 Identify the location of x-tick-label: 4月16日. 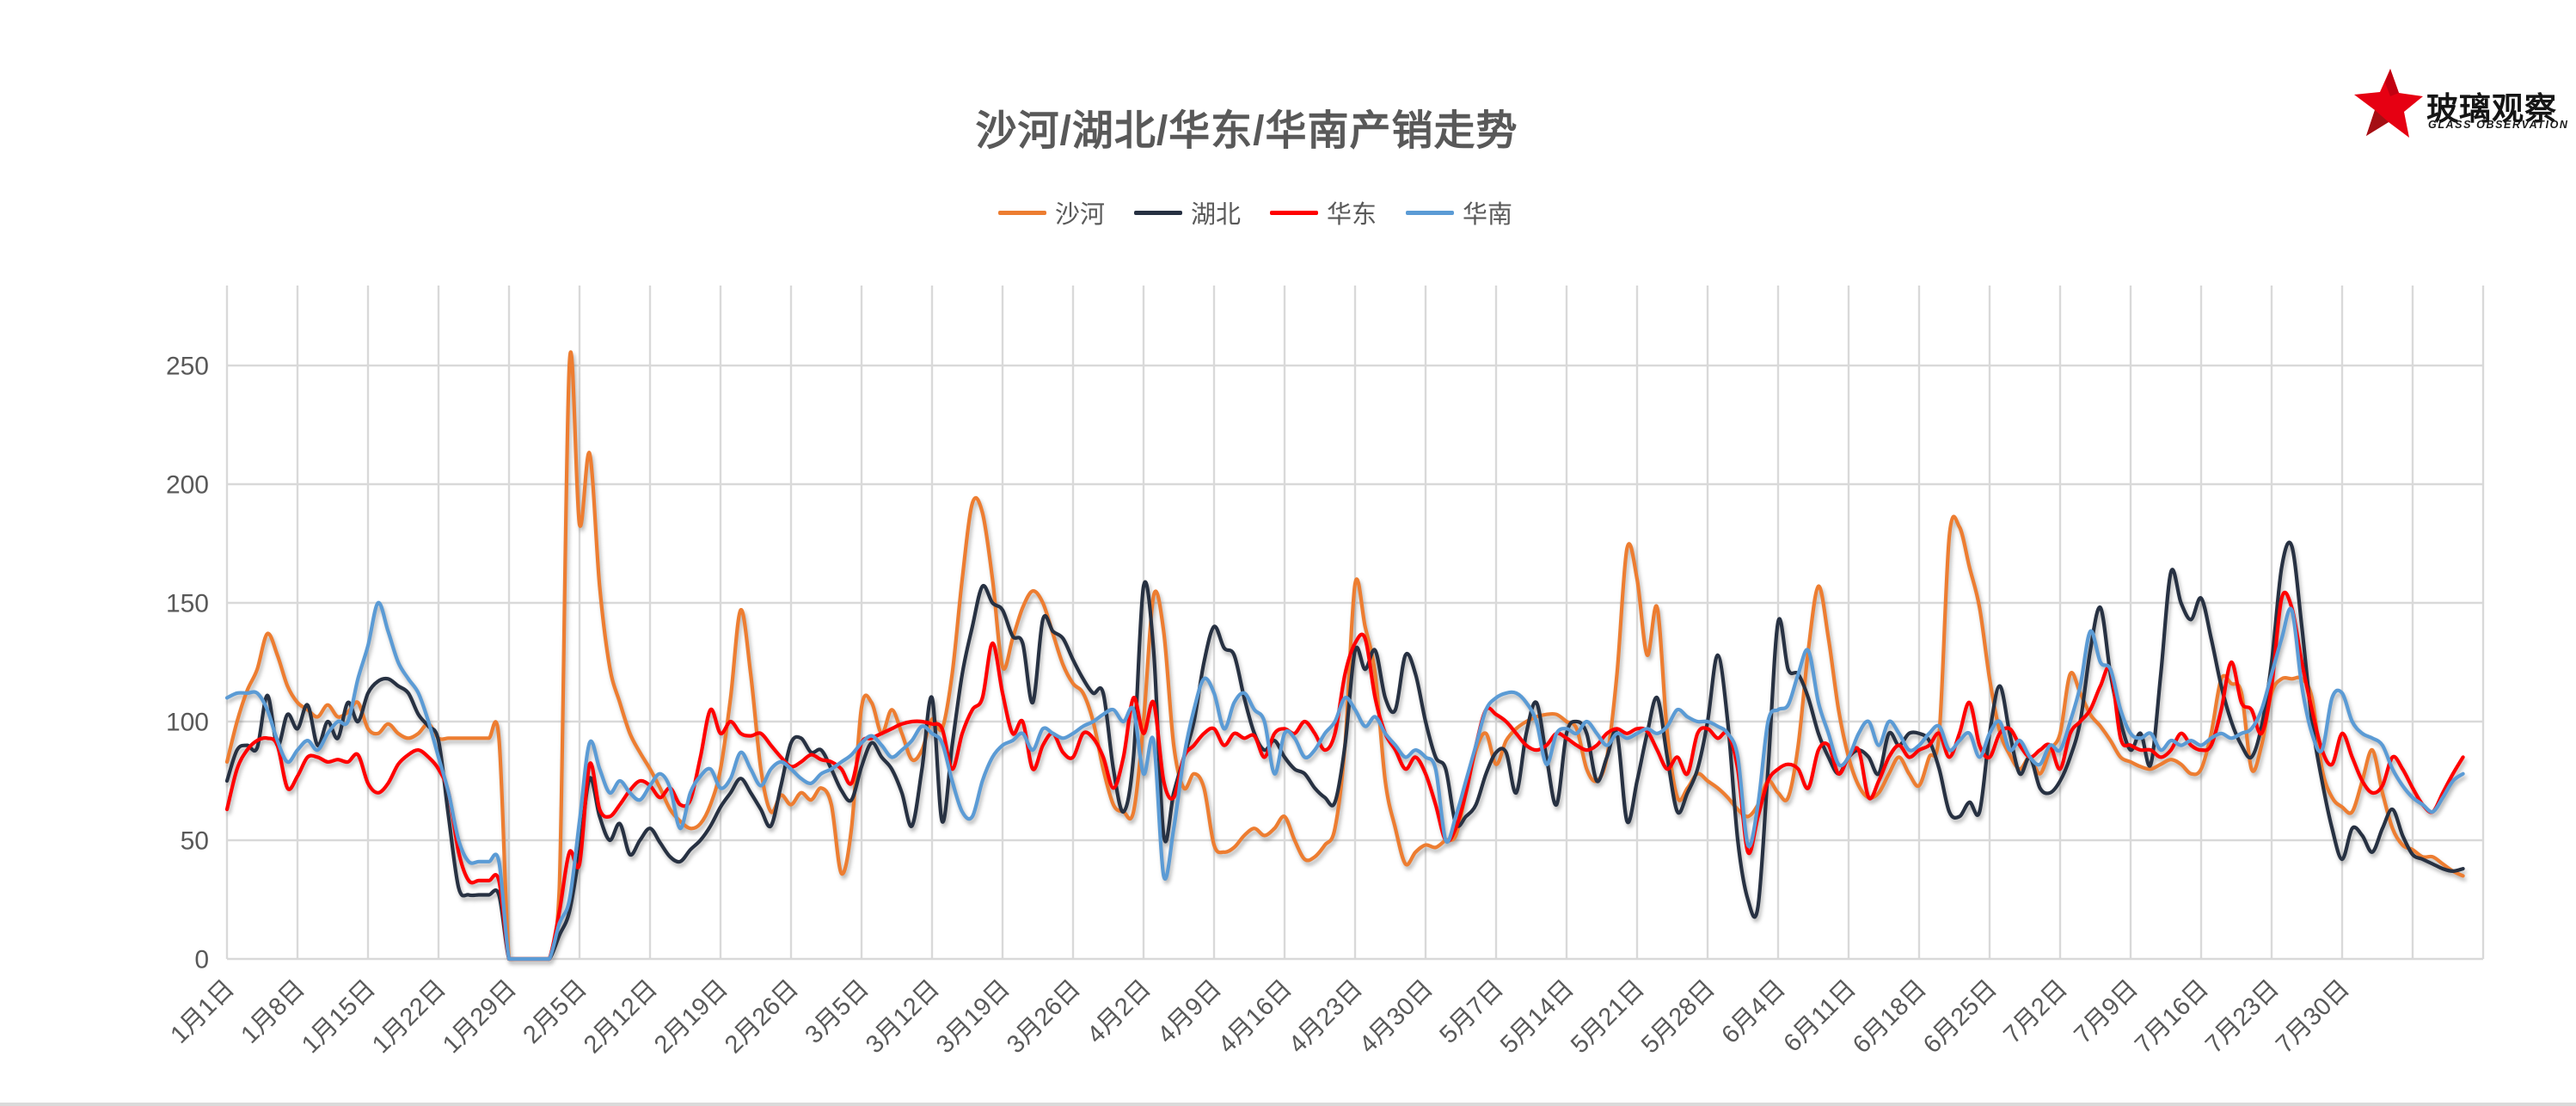
(1255, 1016).